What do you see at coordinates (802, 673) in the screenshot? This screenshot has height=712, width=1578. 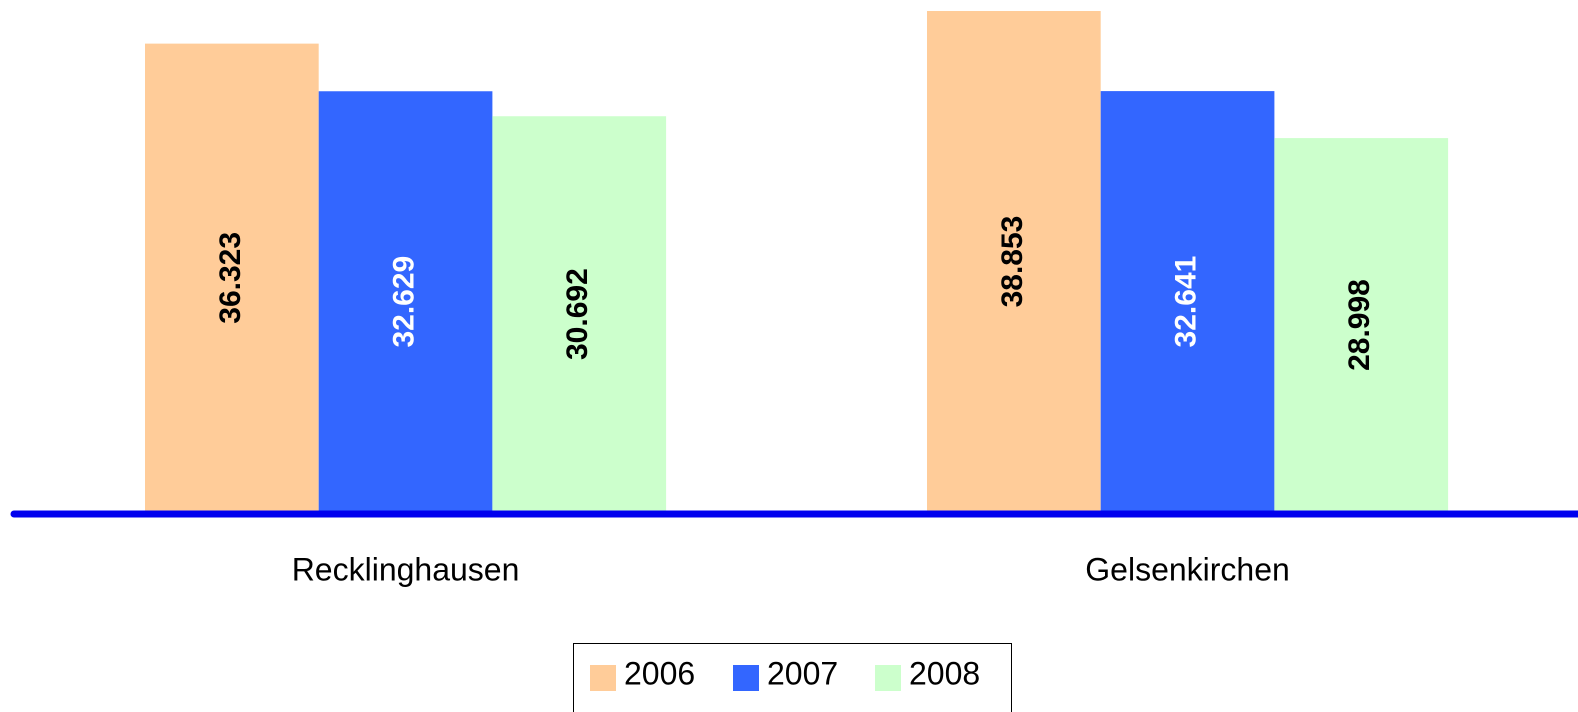 I see `legend-label: 2007` at bounding box center [802, 673].